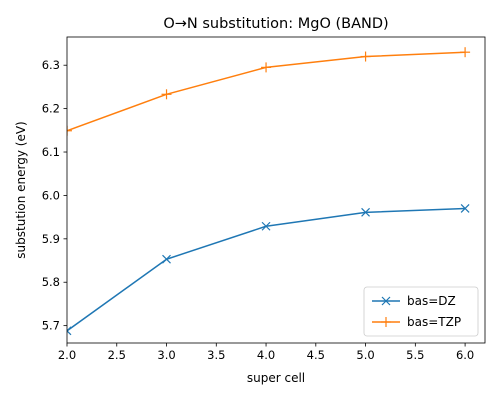 This screenshot has width=500, height=404. Describe the element at coordinates (365, 355) in the screenshot. I see `x-tick-label: 5.0` at that location.